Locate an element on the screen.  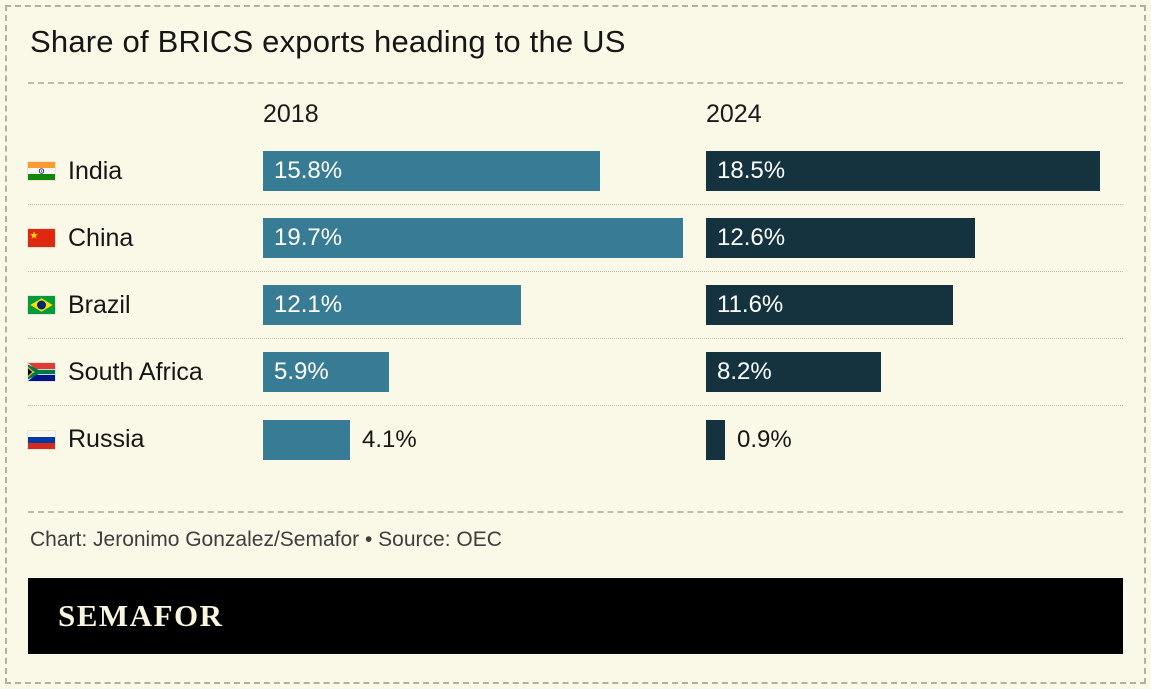
row-russia: Russia 4.1% 0.9% is located at coordinates (575, 439).